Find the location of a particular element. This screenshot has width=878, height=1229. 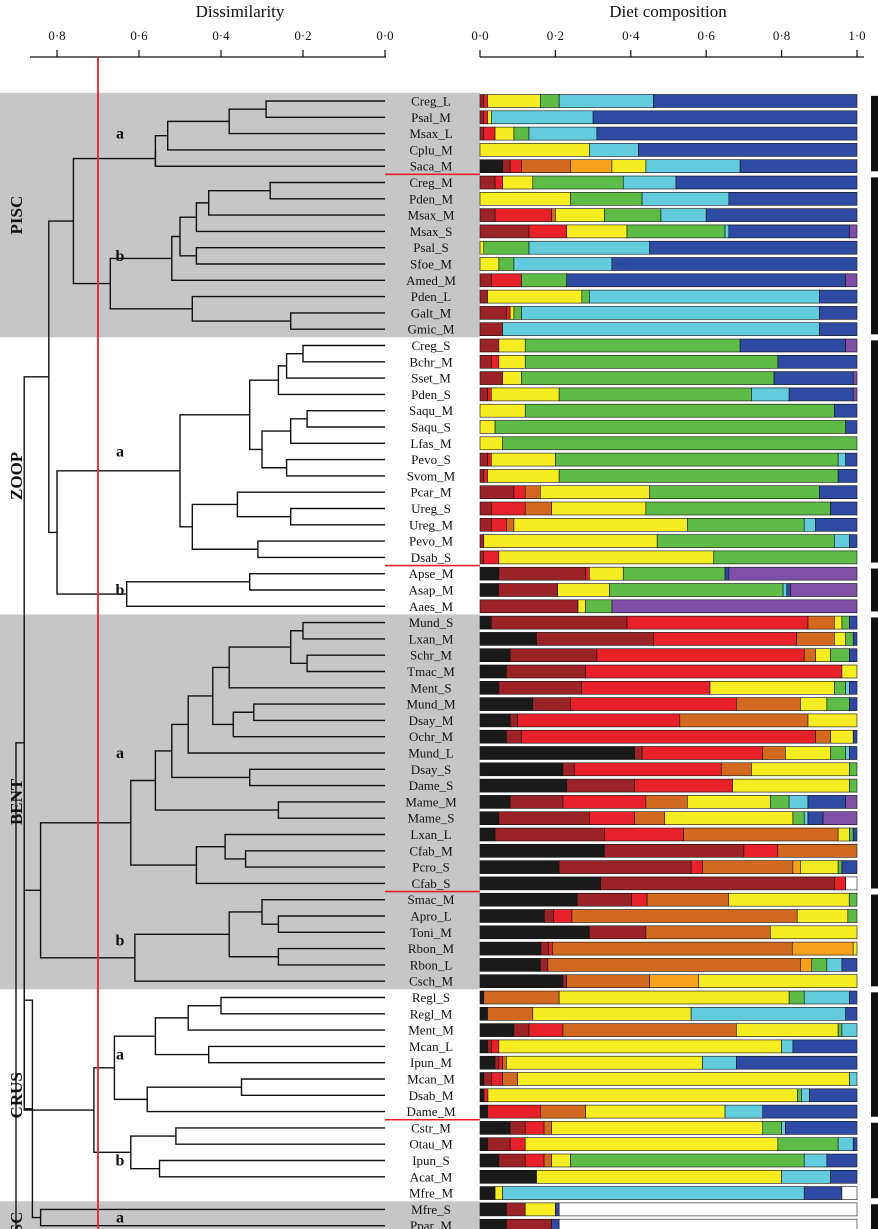

group-label-crus: CRUS is located at coordinates (16, 1095).